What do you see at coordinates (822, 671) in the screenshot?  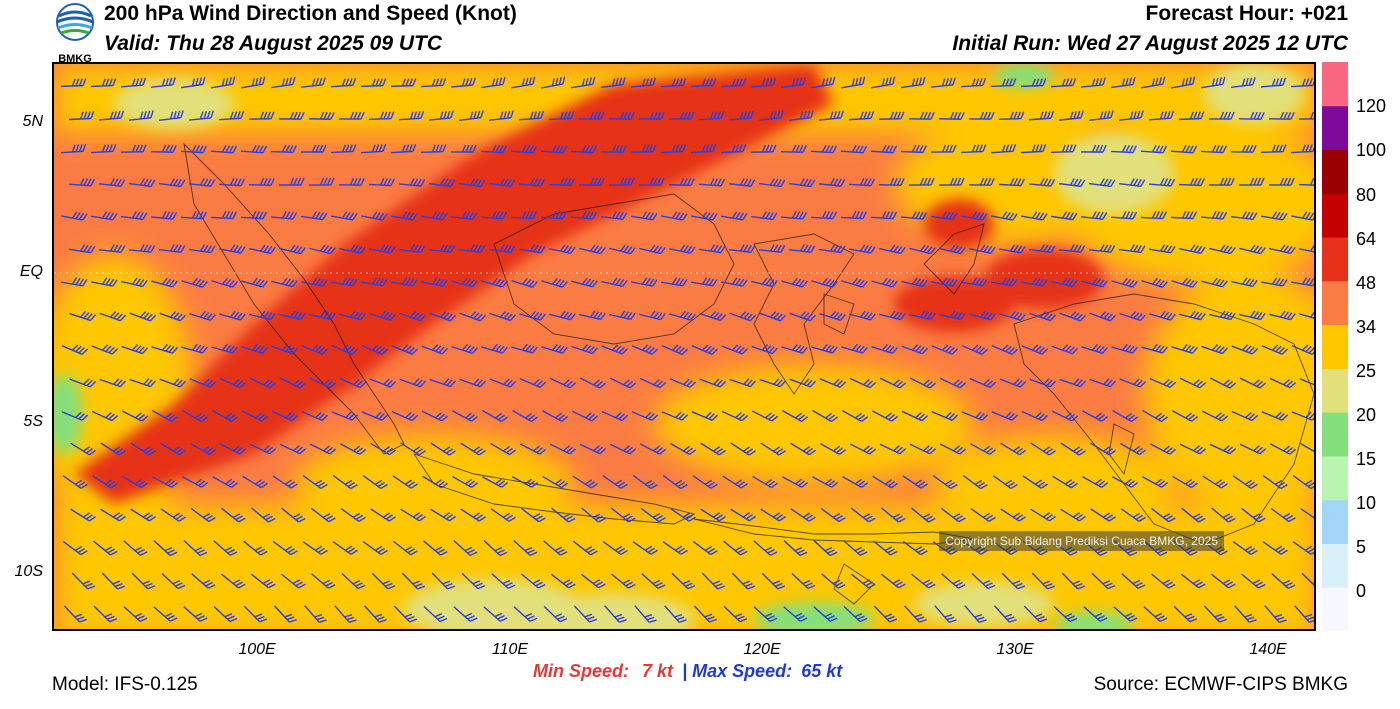 I see `max-speed-value: 65 kt` at bounding box center [822, 671].